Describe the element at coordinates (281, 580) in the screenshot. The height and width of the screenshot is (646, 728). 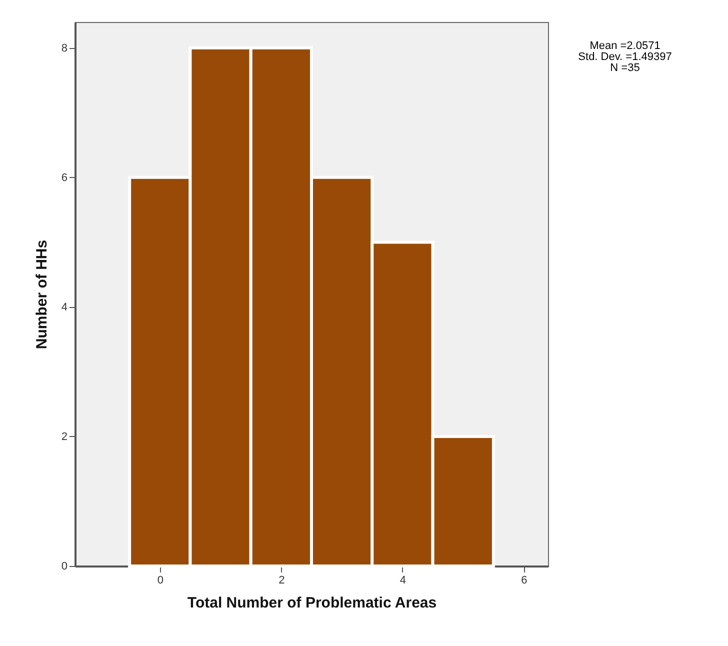
I see `x-tick-label: 2` at that location.